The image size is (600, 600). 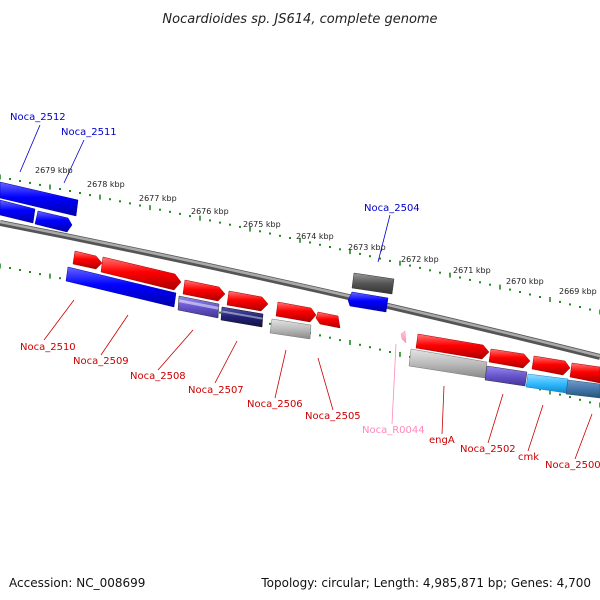 What do you see at coordinates (442, 440) in the screenshot?
I see `gene-label-enga: engA` at bounding box center [442, 440].